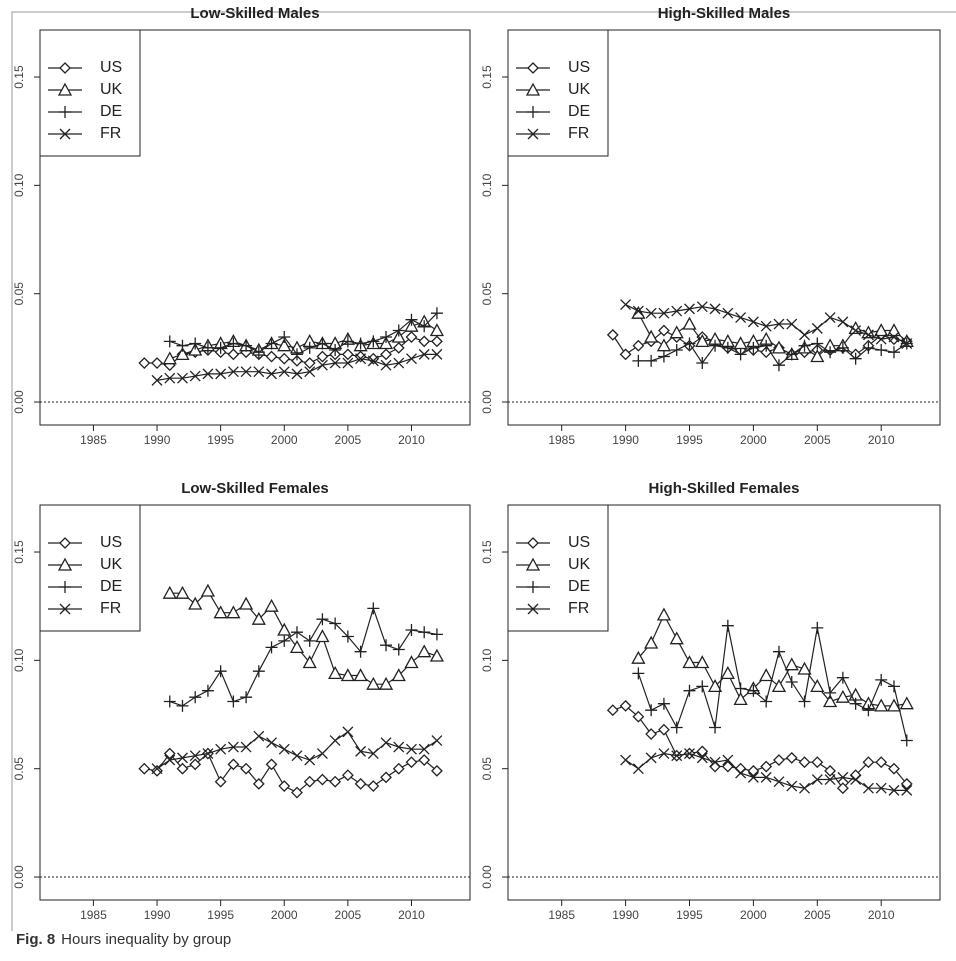 The height and width of the screenshot is (961, 956). Describe the element at coordinates (487, 552) in the screenshot. I see `y-tick-label: 0.15` at that location.